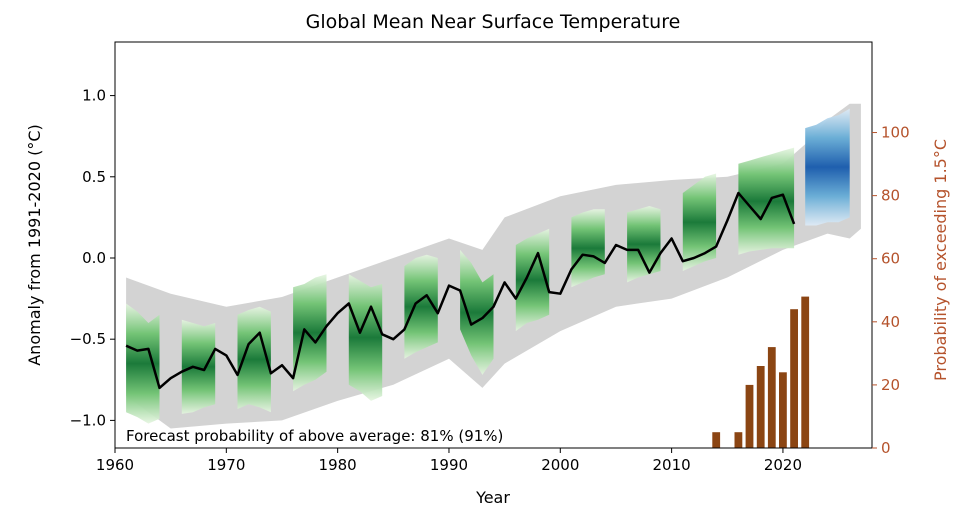 The width and height of the screenshot is (970, 525). Describe the element at coordinates (94, 96) in the screenshot. I see `y-tick-label: 1.0` at that location.